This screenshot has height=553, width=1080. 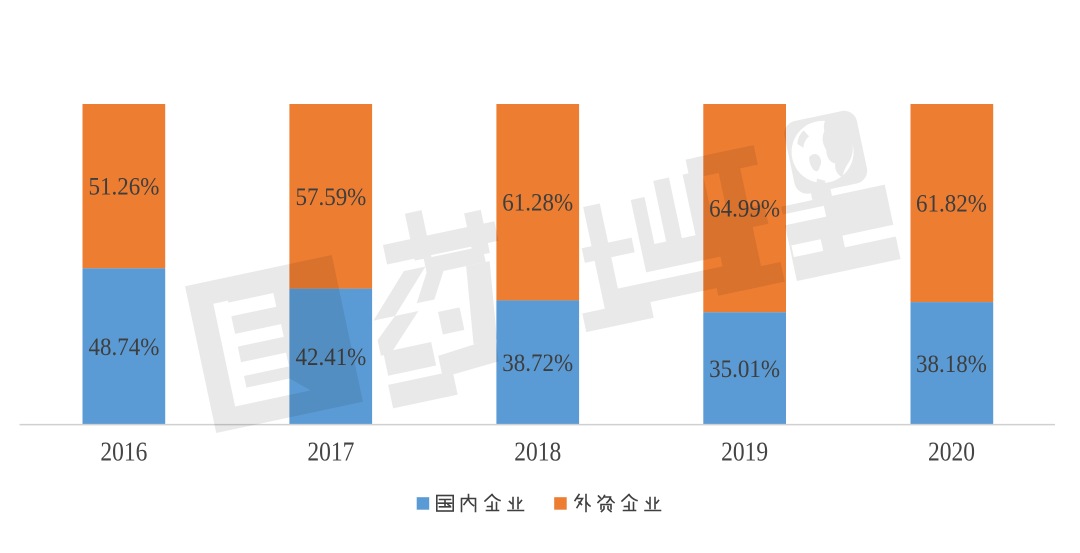 I want to click on svg-text: 2017, so click(x=330, y=451).